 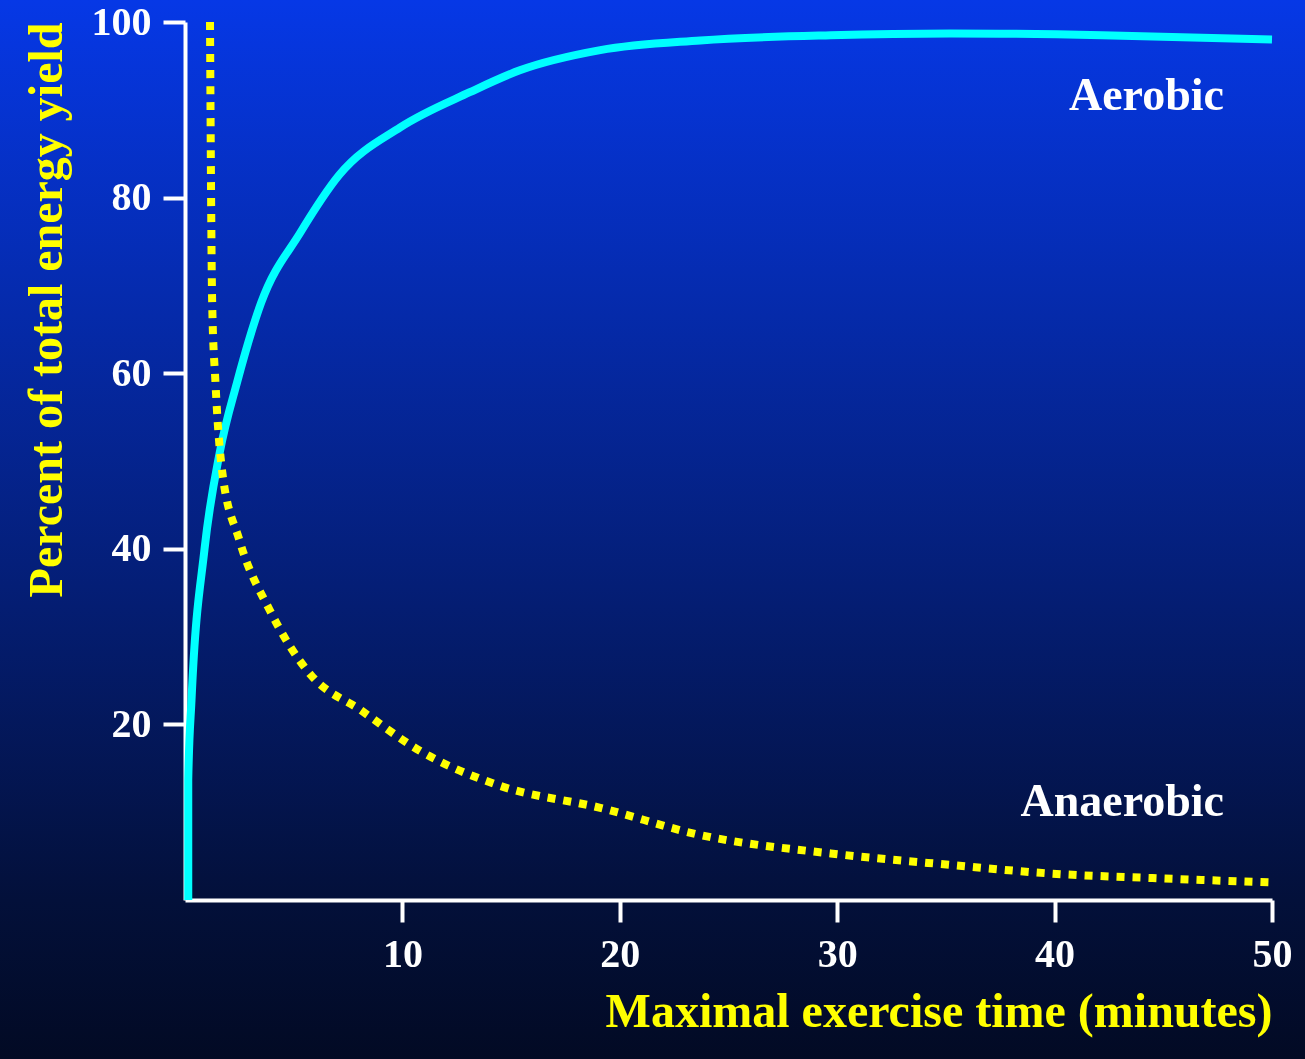 What do you see at coordinates (131, 723) in the screenshot?
I see `y-tick-label: 20` at bounding box center [131, 723].